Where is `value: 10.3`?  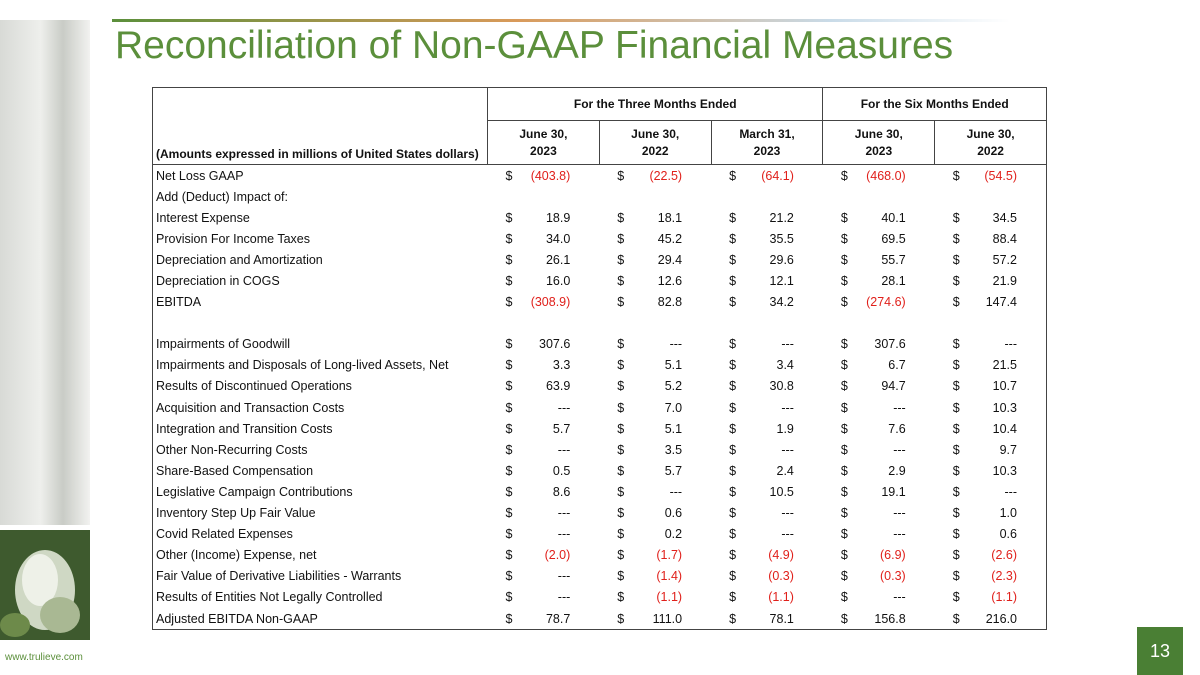 value: 10.3 is located at coordinates (1004, 407).